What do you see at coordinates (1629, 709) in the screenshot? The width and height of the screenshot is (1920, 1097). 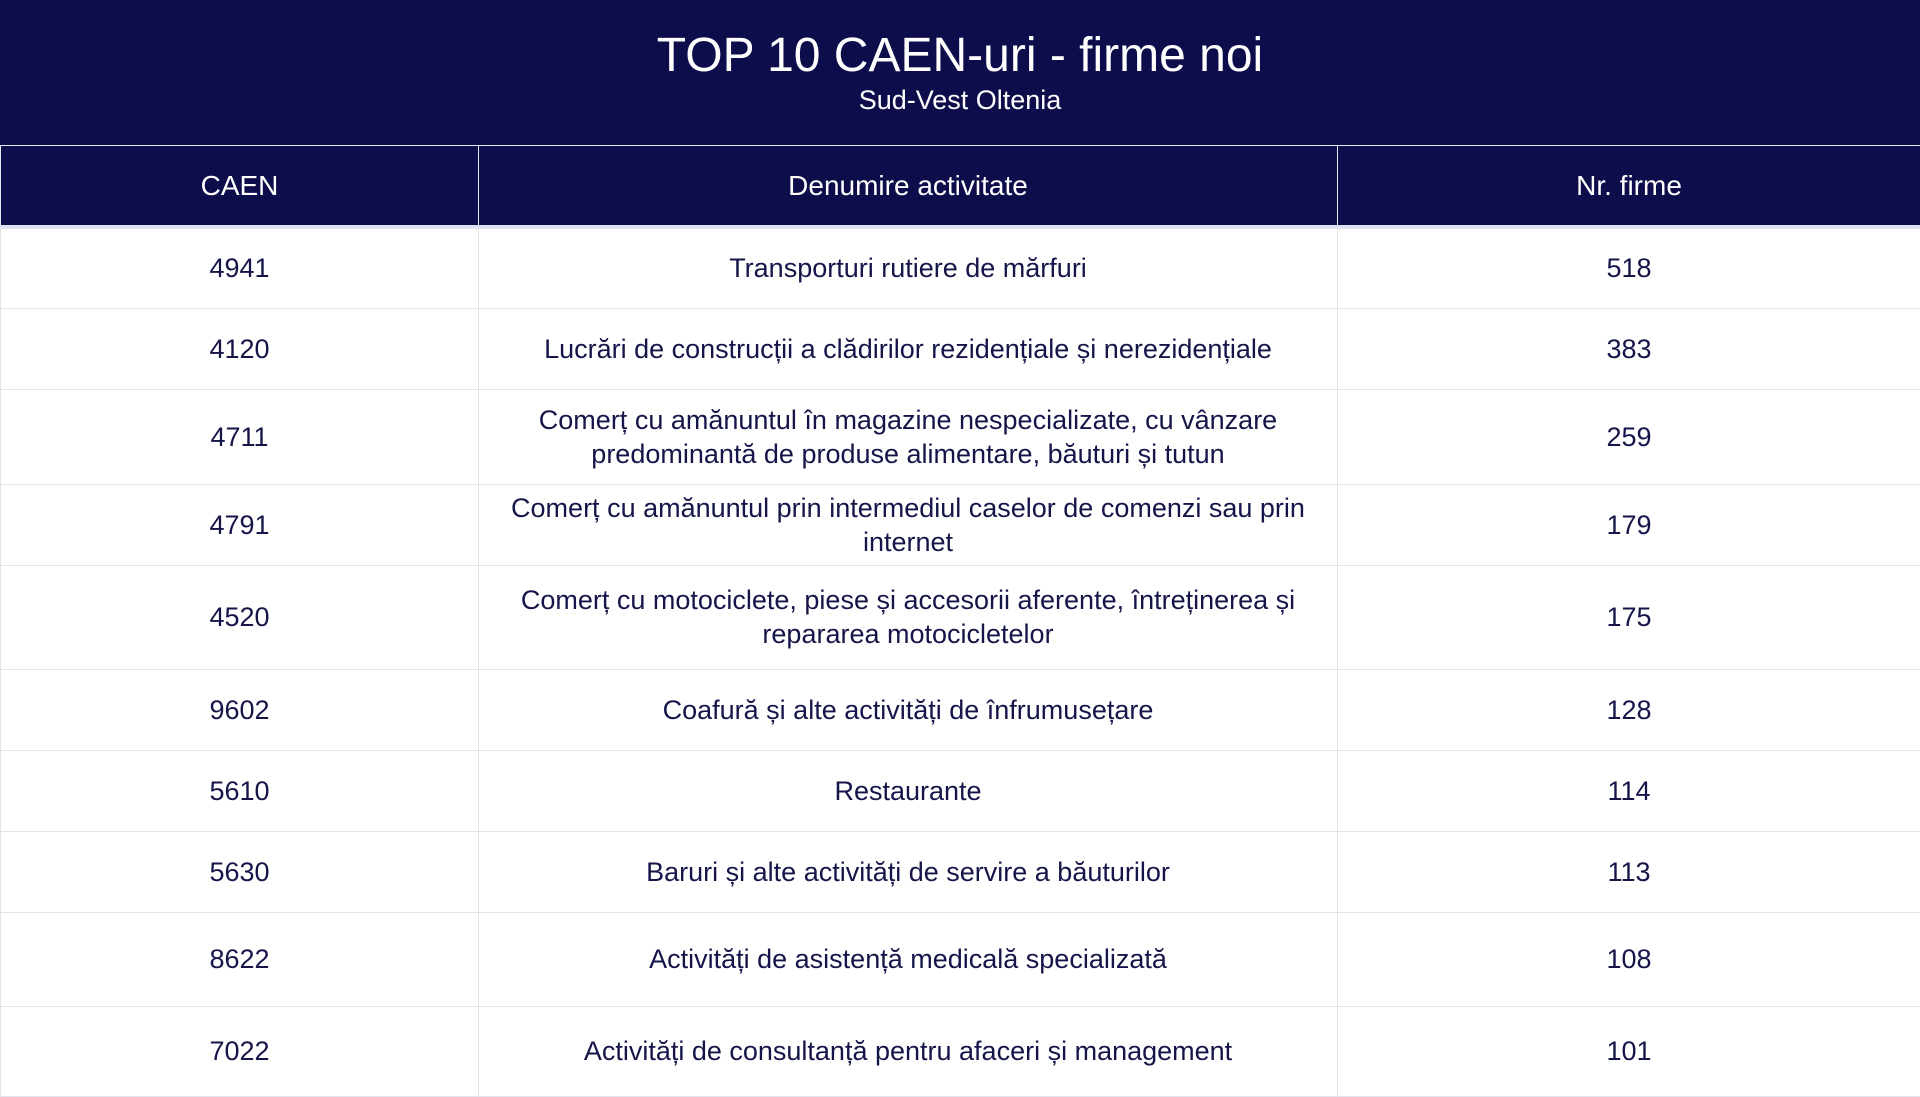 I see `count-cell: 128` at bounding box center [1629, 709].